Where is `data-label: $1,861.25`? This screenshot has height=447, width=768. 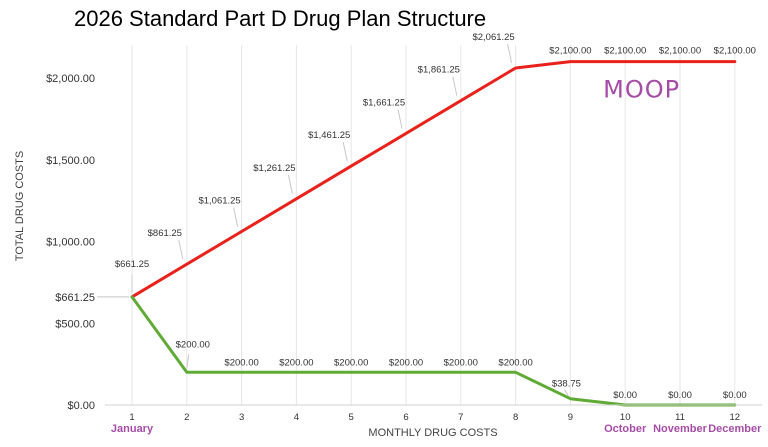
data-label: $1,861.25 is located at coordinates (439, 70).